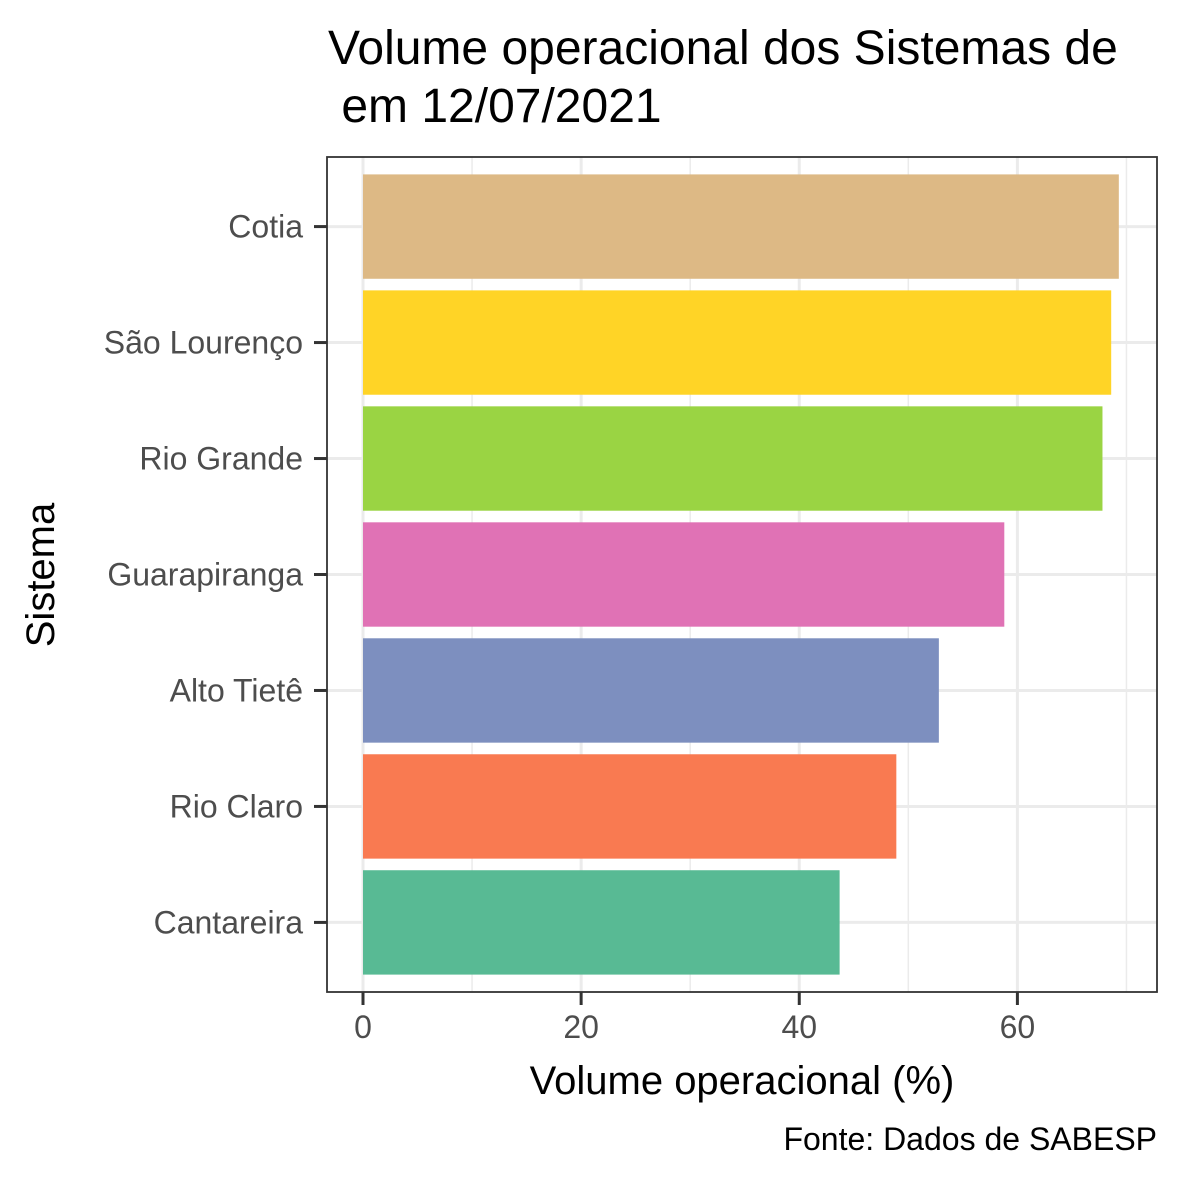 The width and height of the screenshot is (1181, 1181). I want to click on bar-cotia, so click(740, 226).